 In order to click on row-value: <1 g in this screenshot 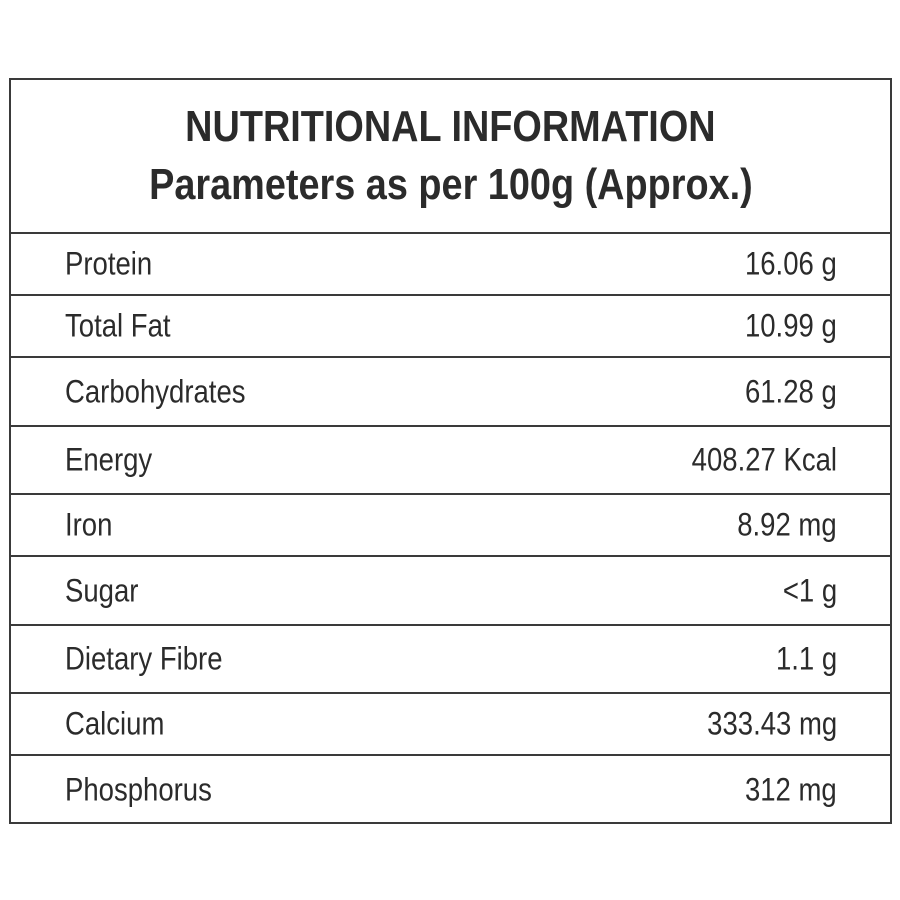, I will do `click(809, 590)`.